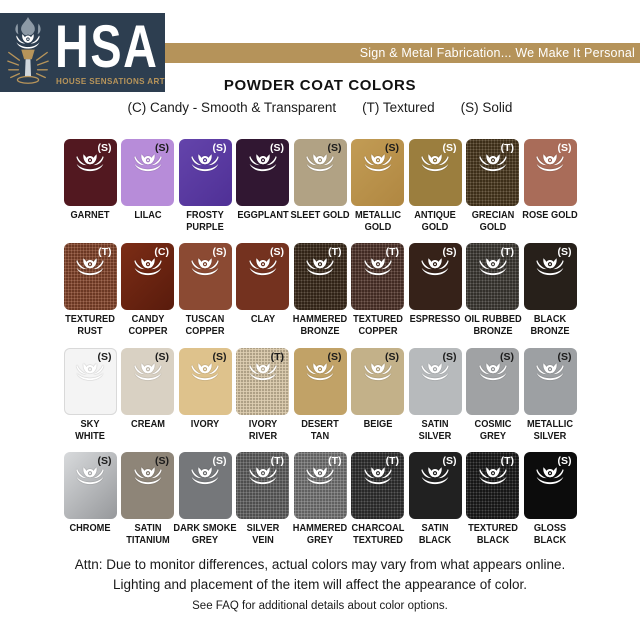 This screenshot has height=640, width=640. Describe the element at coordinates (90, 394) in the screenshot. I see `swatch-cell: (S) SKY WHITE` at that location.